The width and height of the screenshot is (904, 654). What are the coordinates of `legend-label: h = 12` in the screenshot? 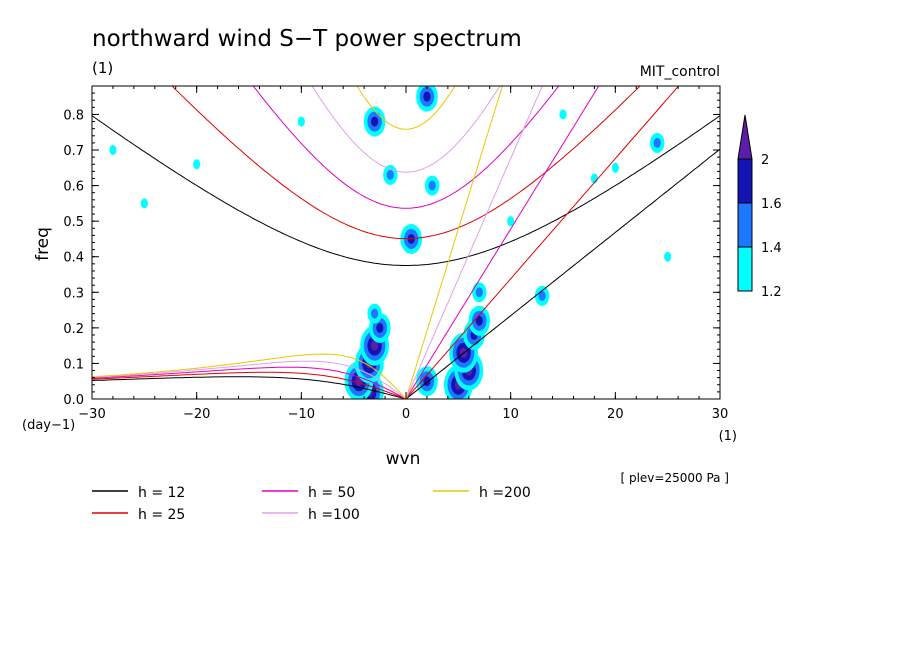 It's located at (161, 493).